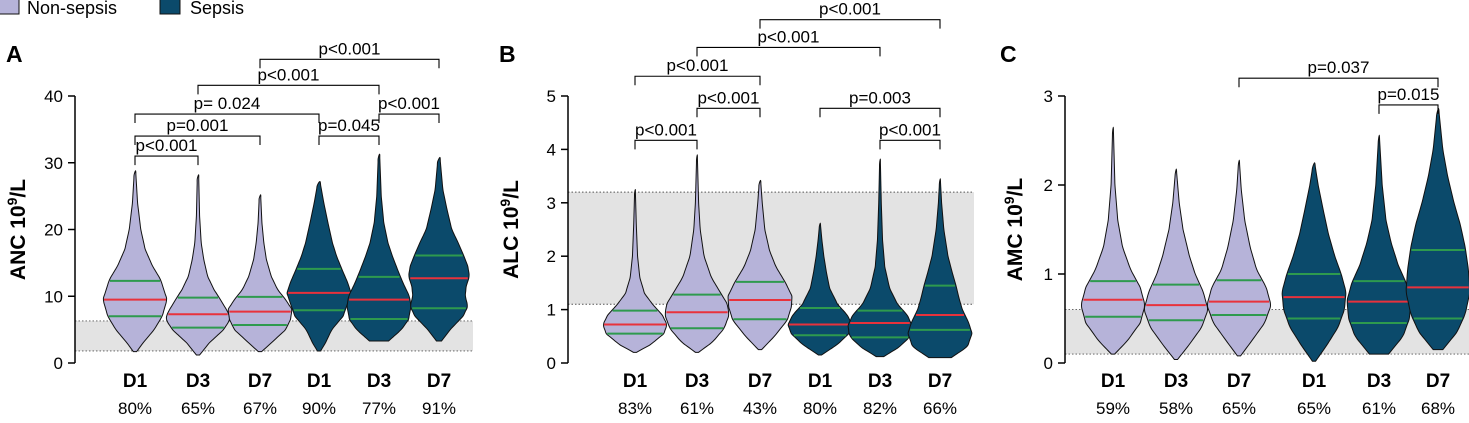 This screenshot has height=423, width=1469. I want to click on p-value-label: p=0.001, so click(198, 125).